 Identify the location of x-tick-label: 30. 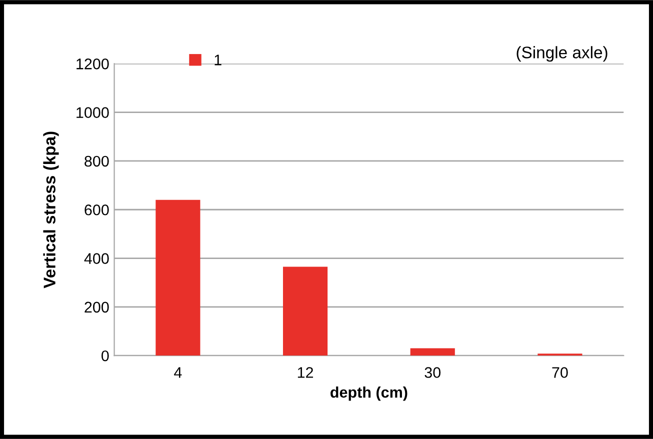
(432, 372).